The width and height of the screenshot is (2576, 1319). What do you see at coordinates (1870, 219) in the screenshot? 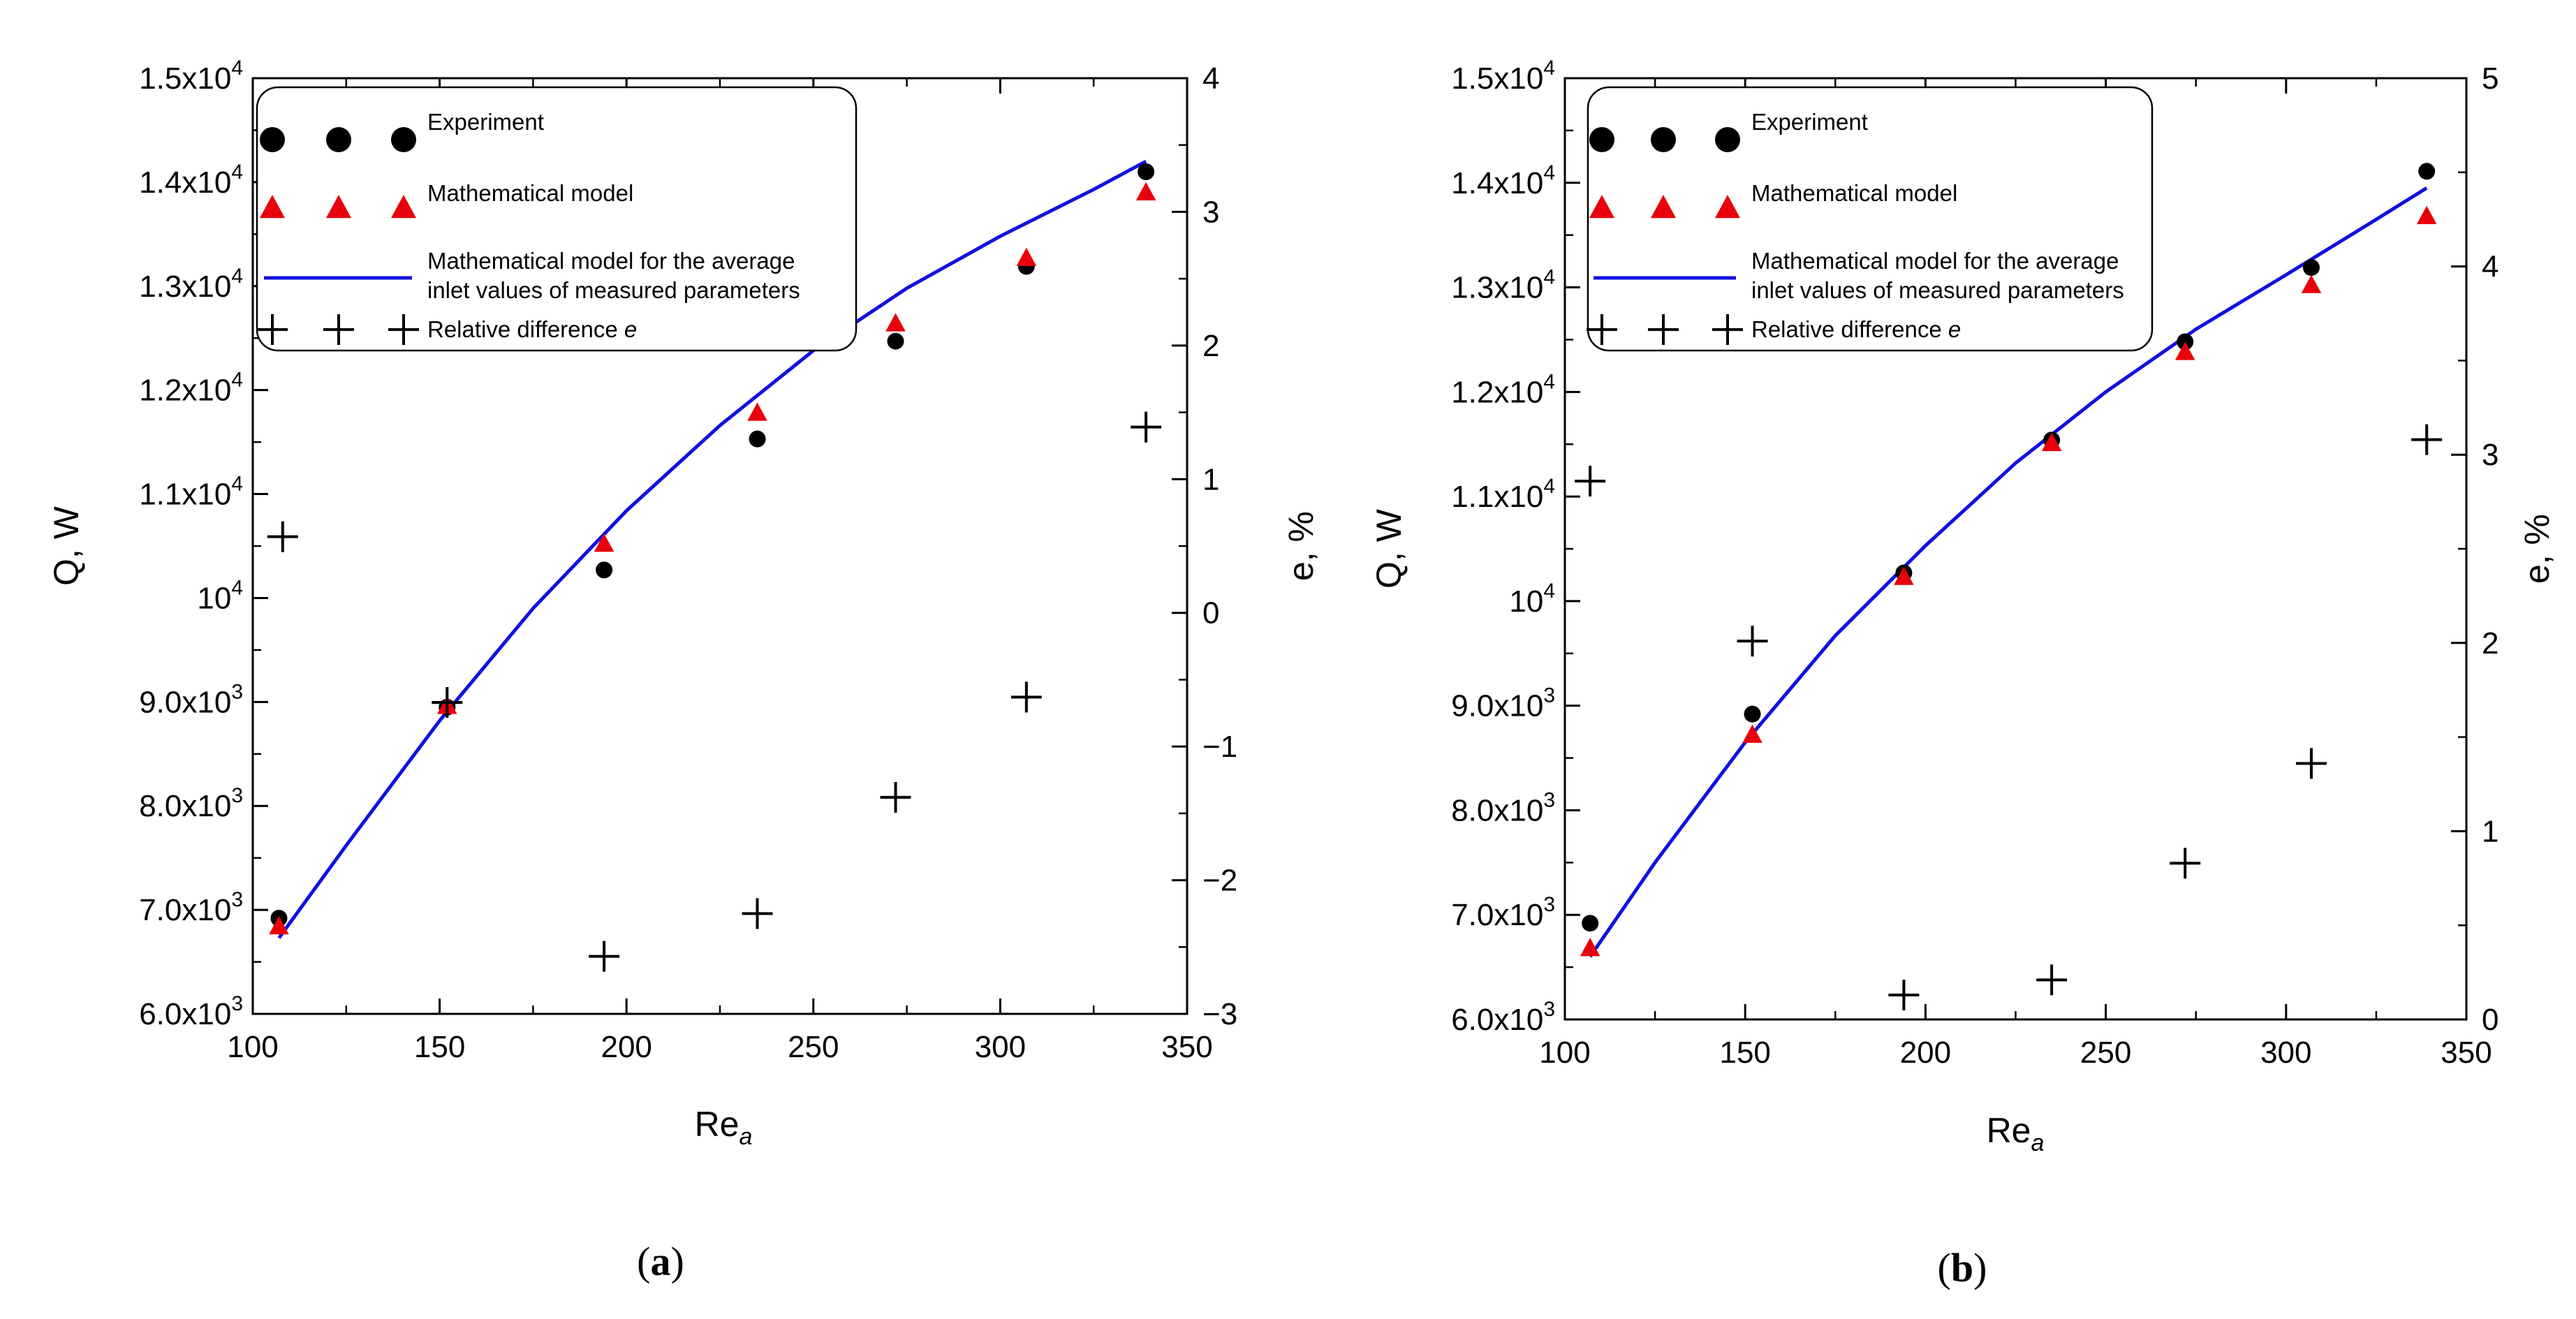
I see `legend-box` at bounding box center [1870, 219].